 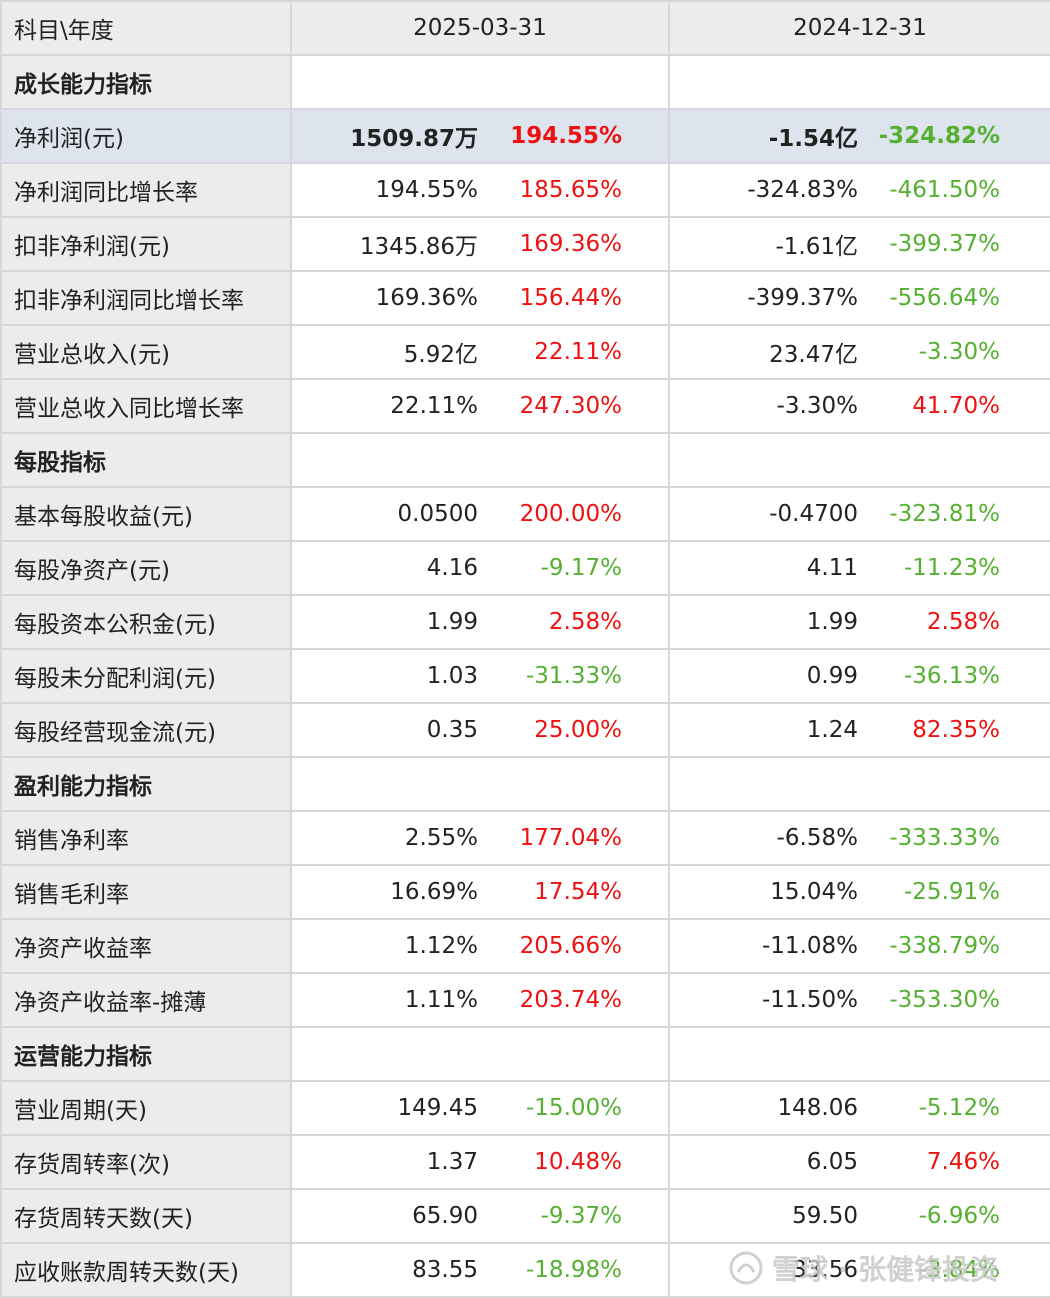 I want to click on metric-value: -1.54亿, so click(x=813, y=139).